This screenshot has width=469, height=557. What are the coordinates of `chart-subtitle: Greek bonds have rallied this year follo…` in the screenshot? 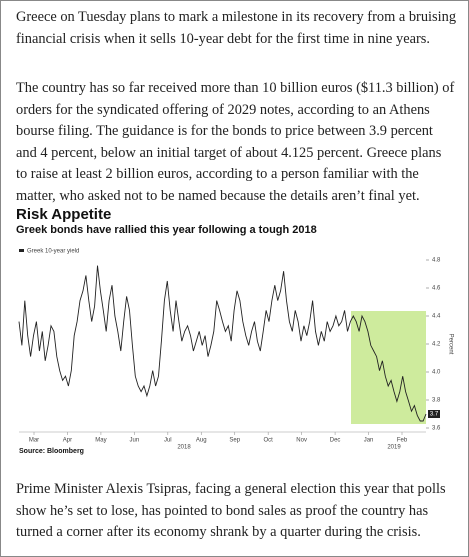 It's located at (166, 230).